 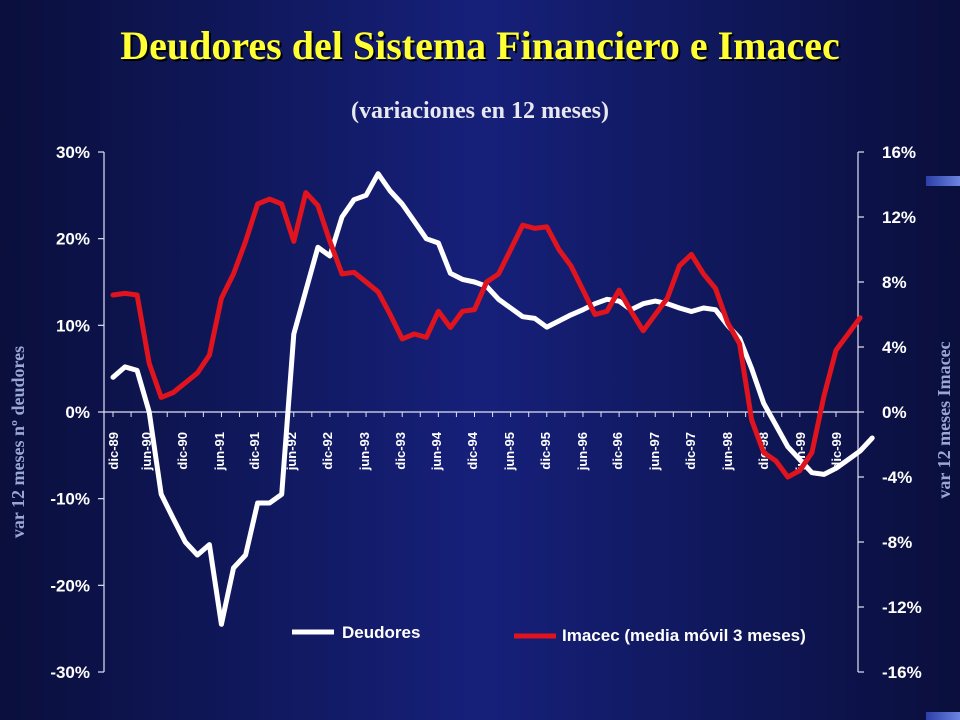 I want to click on right-tick-label: 12%, so click(x=899, y=217).